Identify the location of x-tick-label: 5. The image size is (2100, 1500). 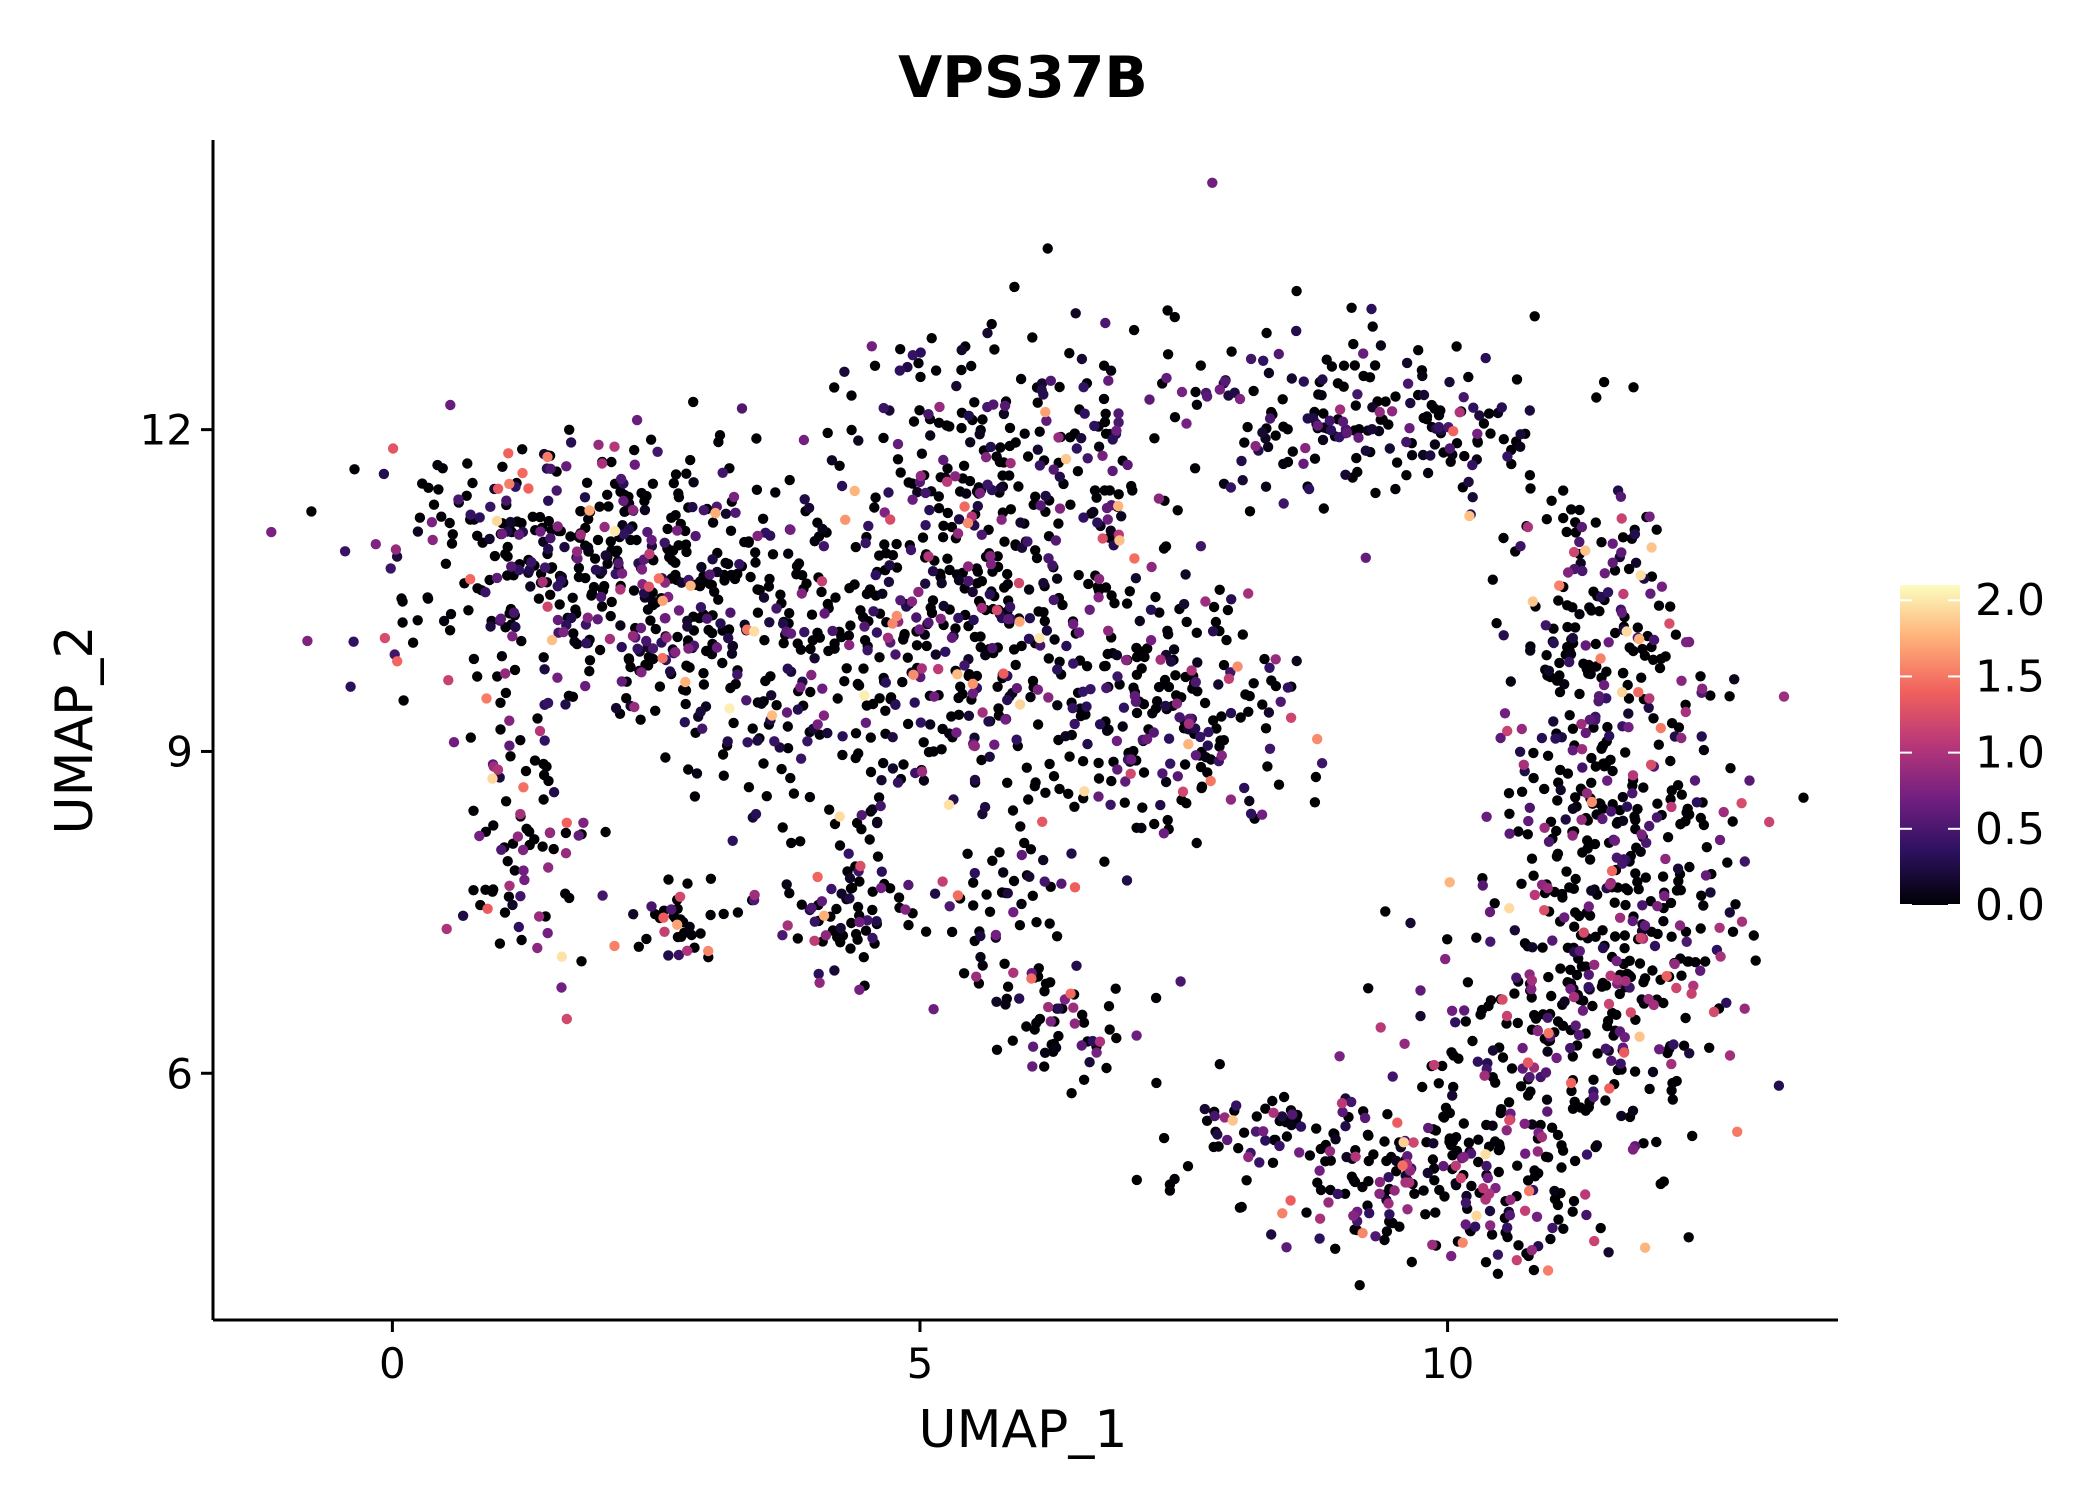
(920, 1363).